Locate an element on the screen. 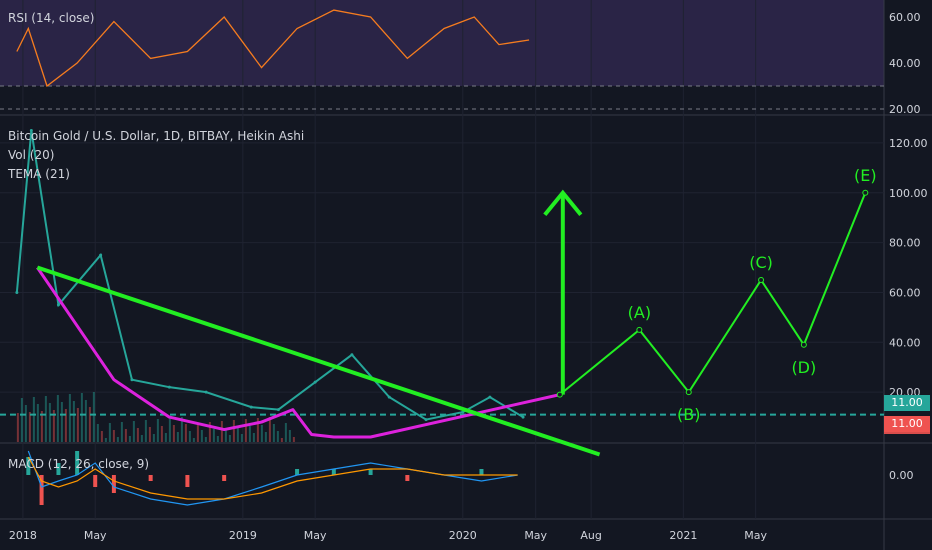 The image size is (932, 550). price-tick-label: 120.00 is located at coordinates (908, 143).